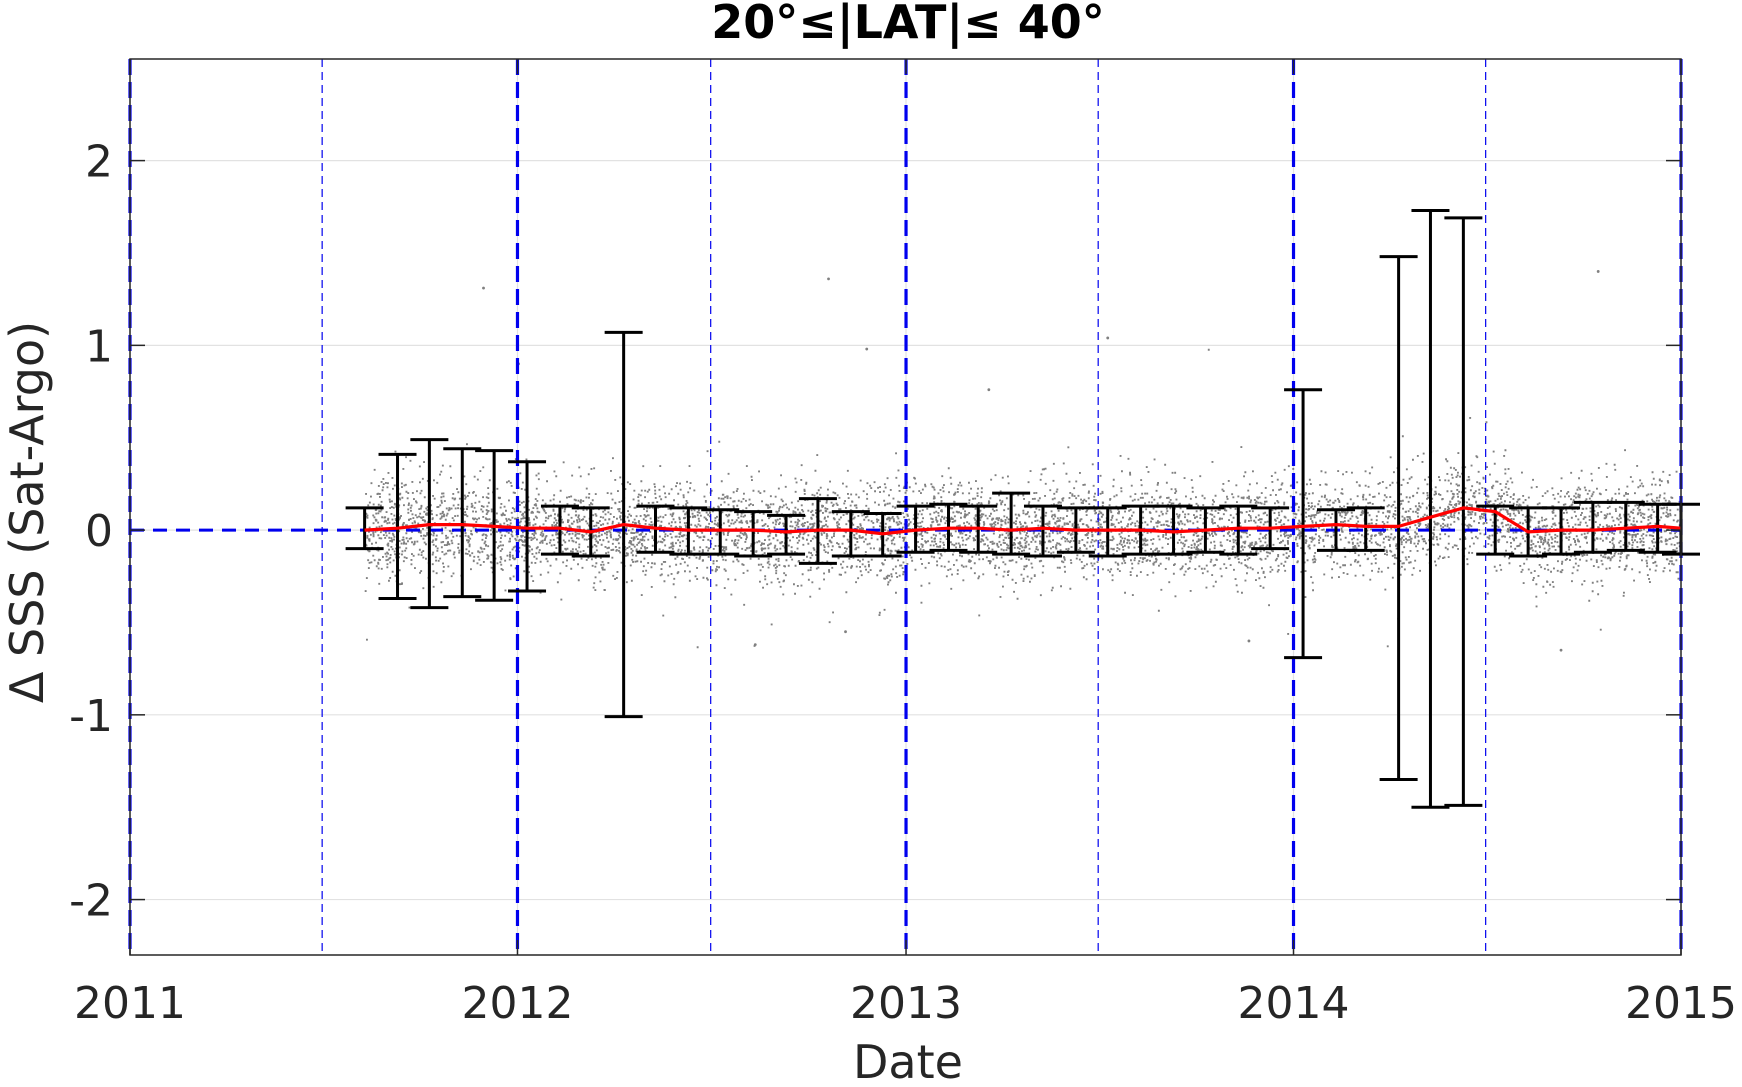 The height and width of the screenshot is (1087, 1742). I want to click on y-axis-label: Δ SSS (Sat-Argo), so click(27, 512).